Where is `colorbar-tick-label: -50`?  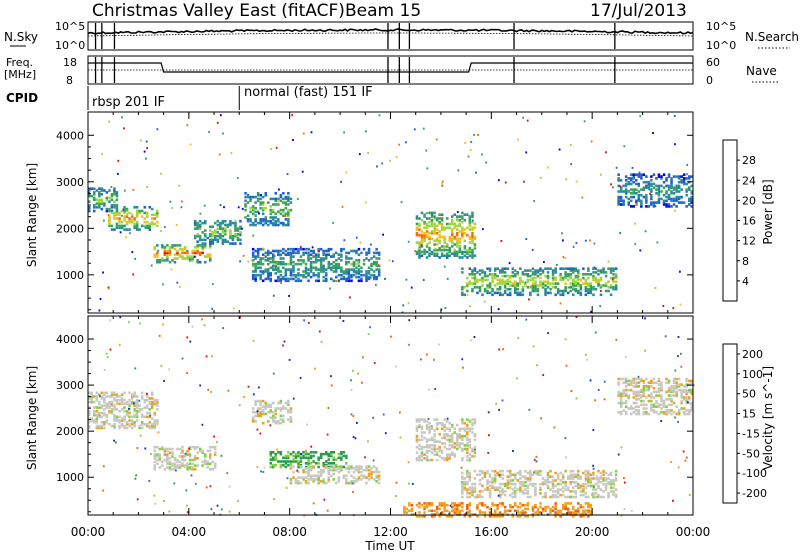
colorbar-tick-label: -50 is located at coordinates (751, 453).